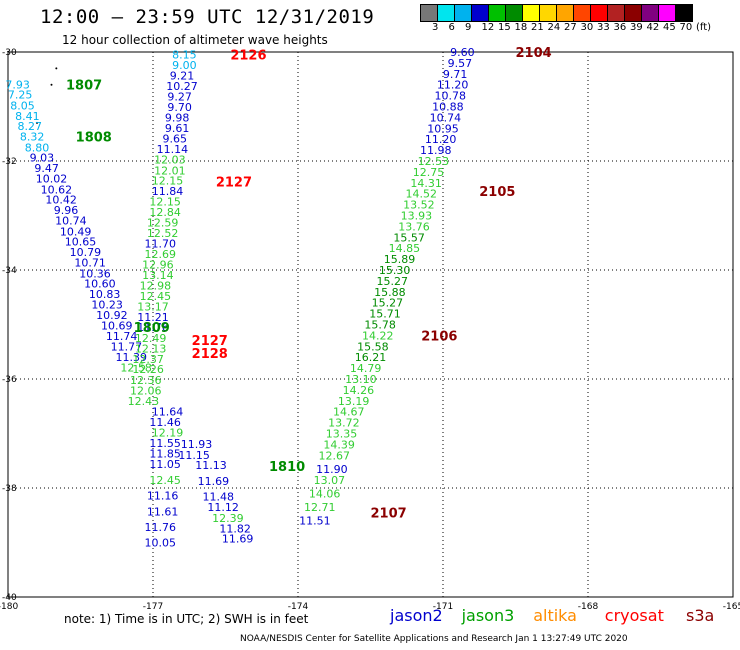 The height and width of the screenshot is (650, 740). What do you see at coordinates (152, 328) in the screenshot?
I see `pass-time-label: 1809` at bounding box center [152, 328].